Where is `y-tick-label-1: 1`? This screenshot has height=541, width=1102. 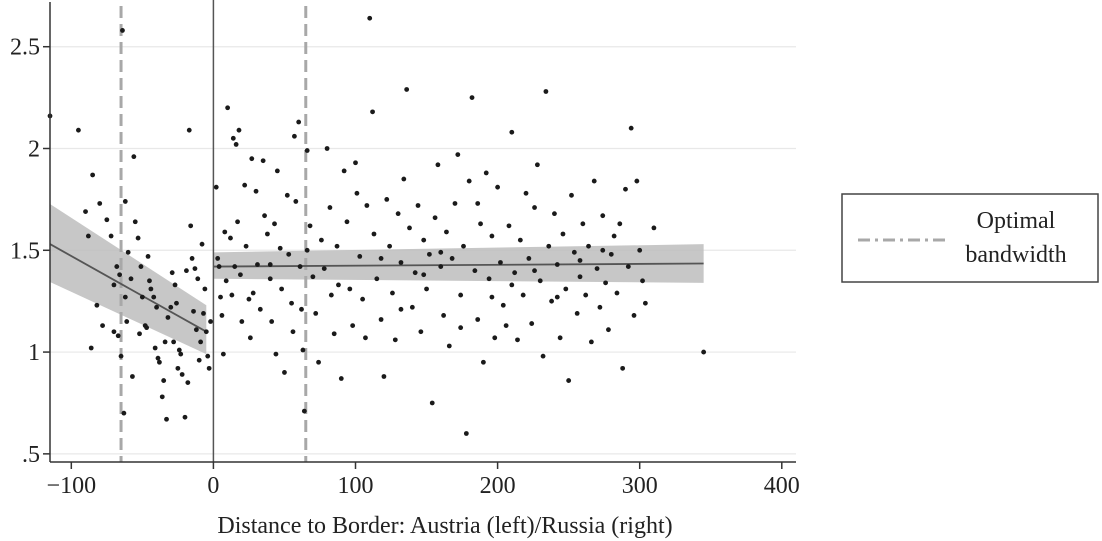 y-tick-label-1: 1 is located at coordinates (34, 353).